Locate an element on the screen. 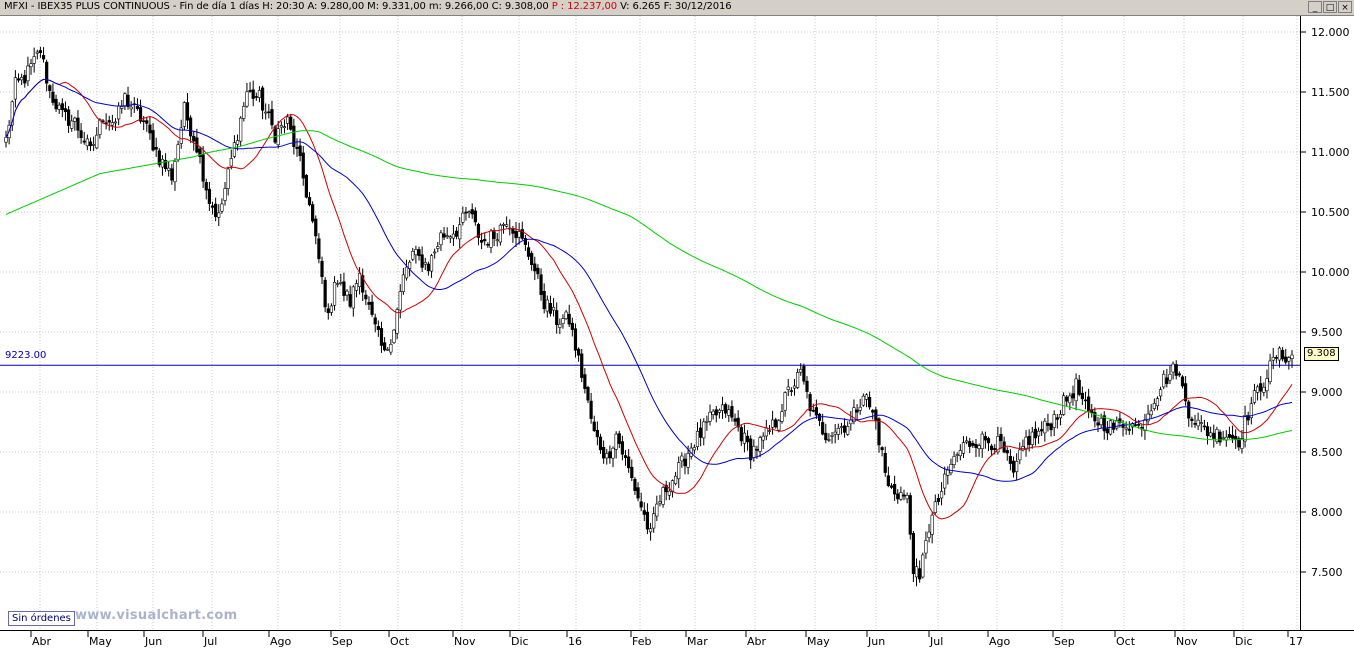 Image resolution: width=1354 pixels, height=654 pixels. orders-status-button: Sin órdenes is located at coordinates (41, 618).